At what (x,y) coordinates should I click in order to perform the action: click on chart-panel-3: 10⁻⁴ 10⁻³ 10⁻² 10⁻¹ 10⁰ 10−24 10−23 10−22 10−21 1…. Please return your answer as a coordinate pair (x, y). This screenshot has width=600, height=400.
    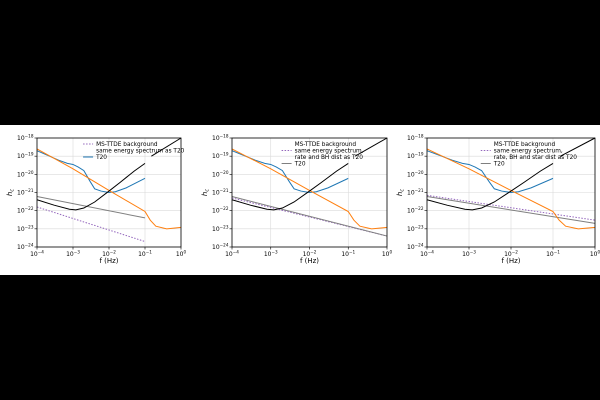
    Looking at the image, I should click on (498, 200).